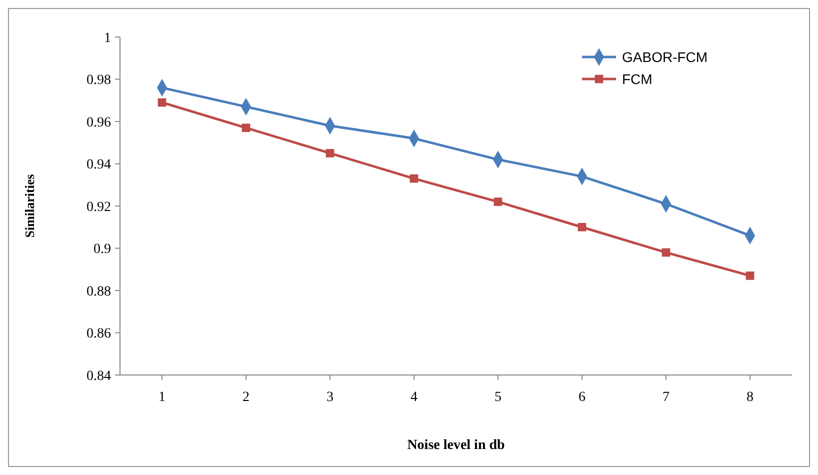 This screenshot has width=818, height=475. What do you see at coordinates (107, 38) in the screenshot?
I see `y-tick-label: 1` at bounding box center [107, 38].